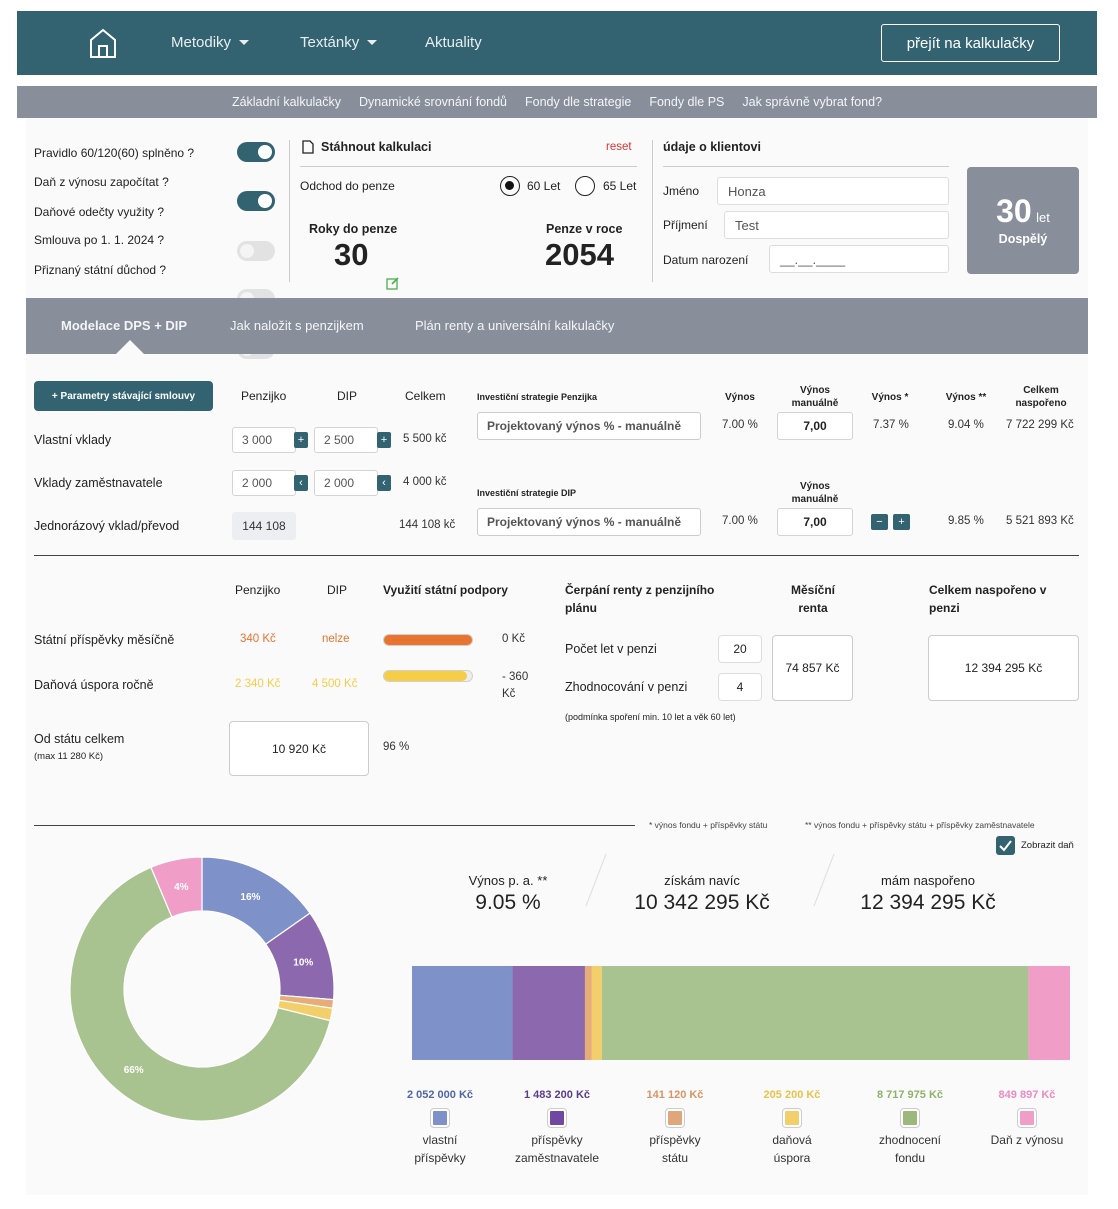 The image size is (1118, 1209). What do you see at coordinates (428, 640) in the screenshot?
I see `state-contrib-progress` at bounding box center [428, 640].